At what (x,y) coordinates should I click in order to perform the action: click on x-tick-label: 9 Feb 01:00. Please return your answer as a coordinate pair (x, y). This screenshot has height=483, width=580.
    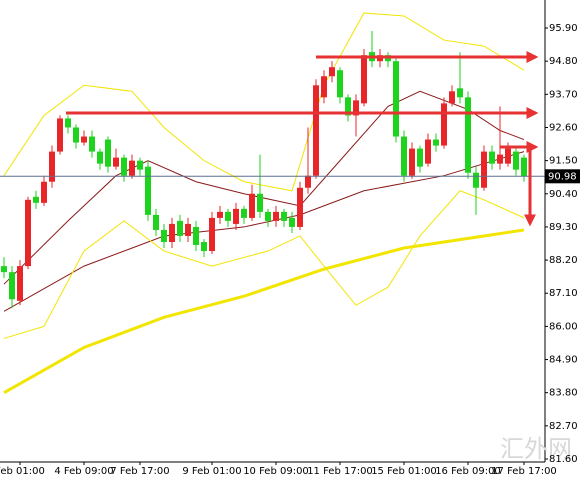
    Looking at the image, I should click on (211, 471).